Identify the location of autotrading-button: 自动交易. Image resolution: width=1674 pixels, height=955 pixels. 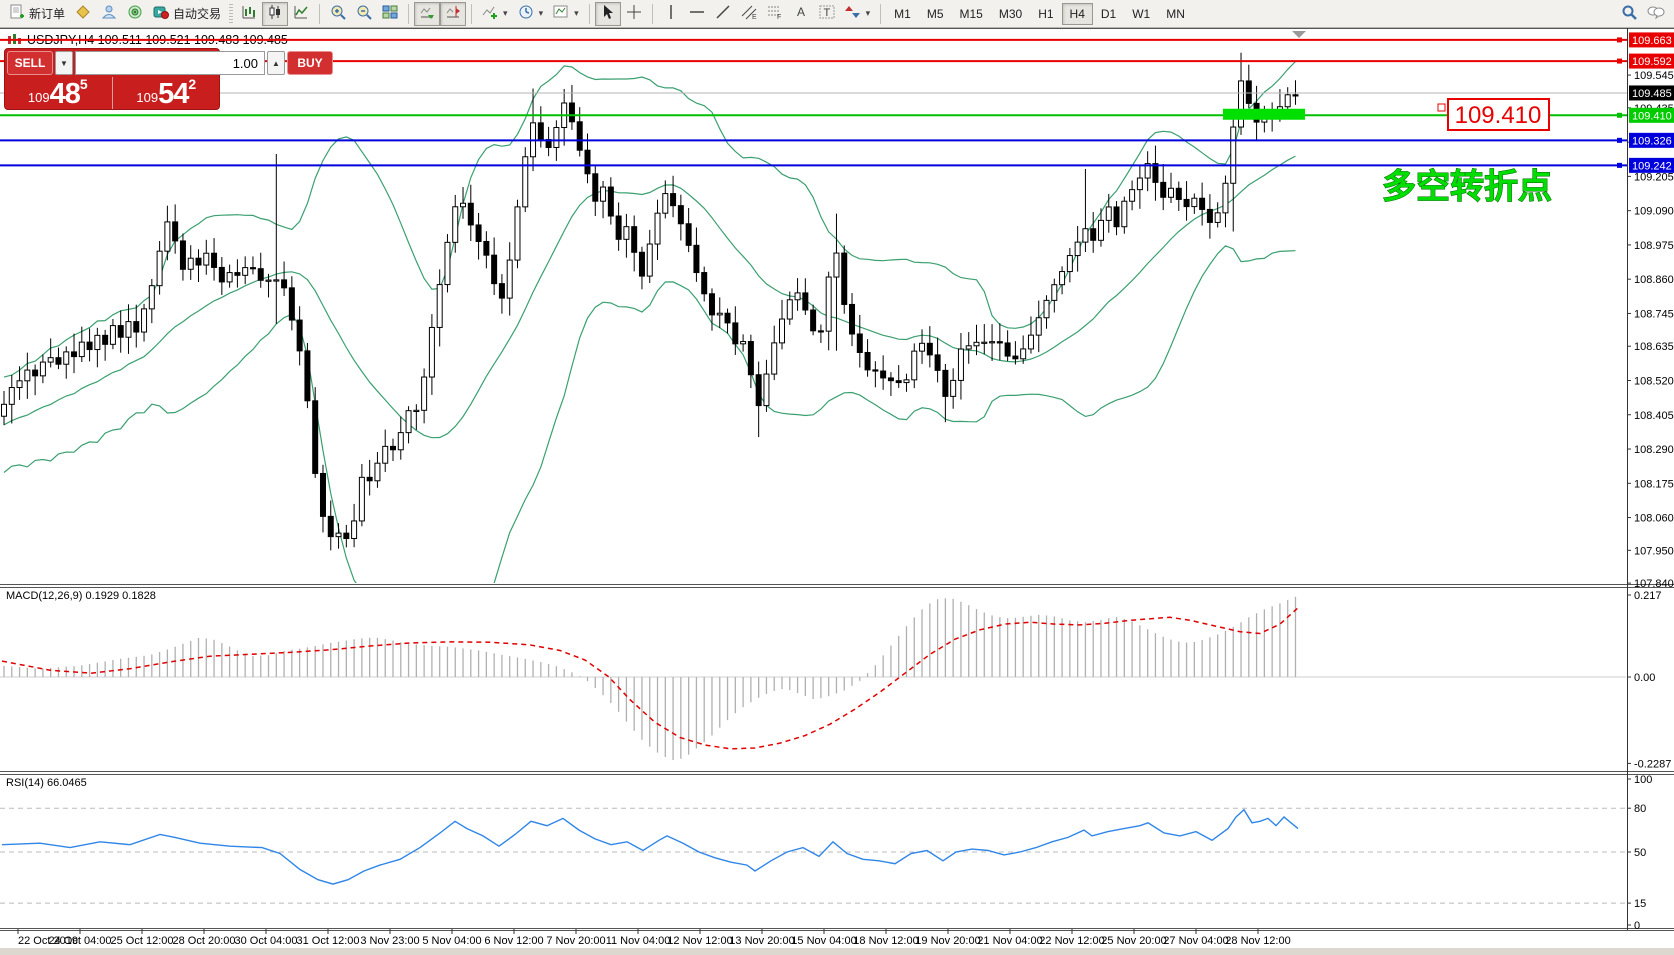
(187, 14).